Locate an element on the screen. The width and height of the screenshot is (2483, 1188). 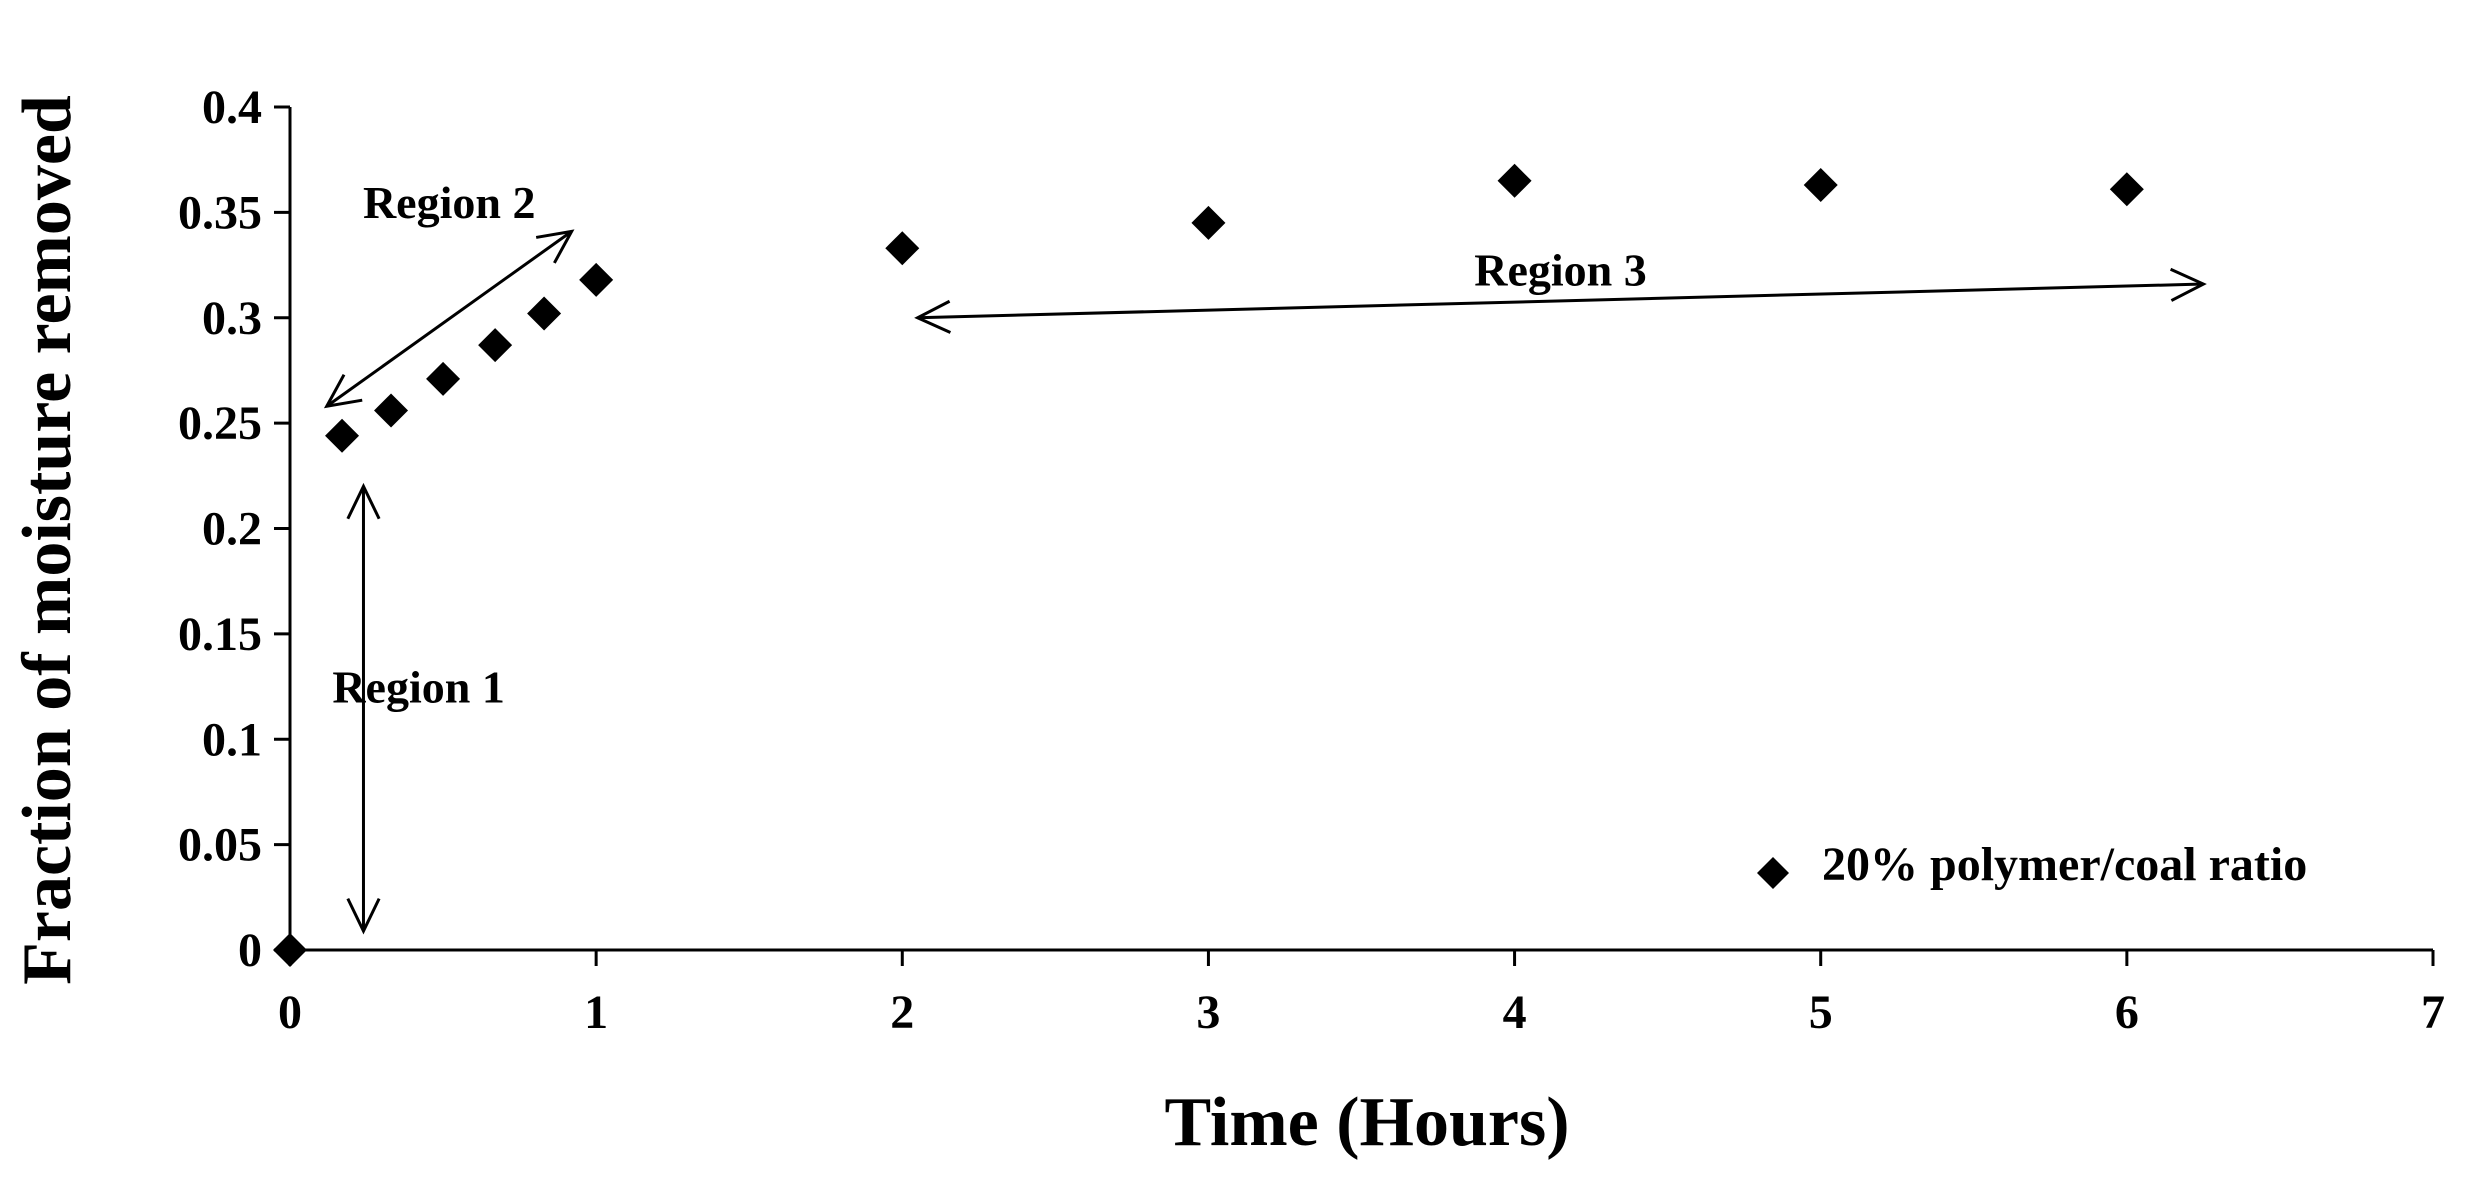
x-tick-label: 1 is located at coordinates (596, 1012).